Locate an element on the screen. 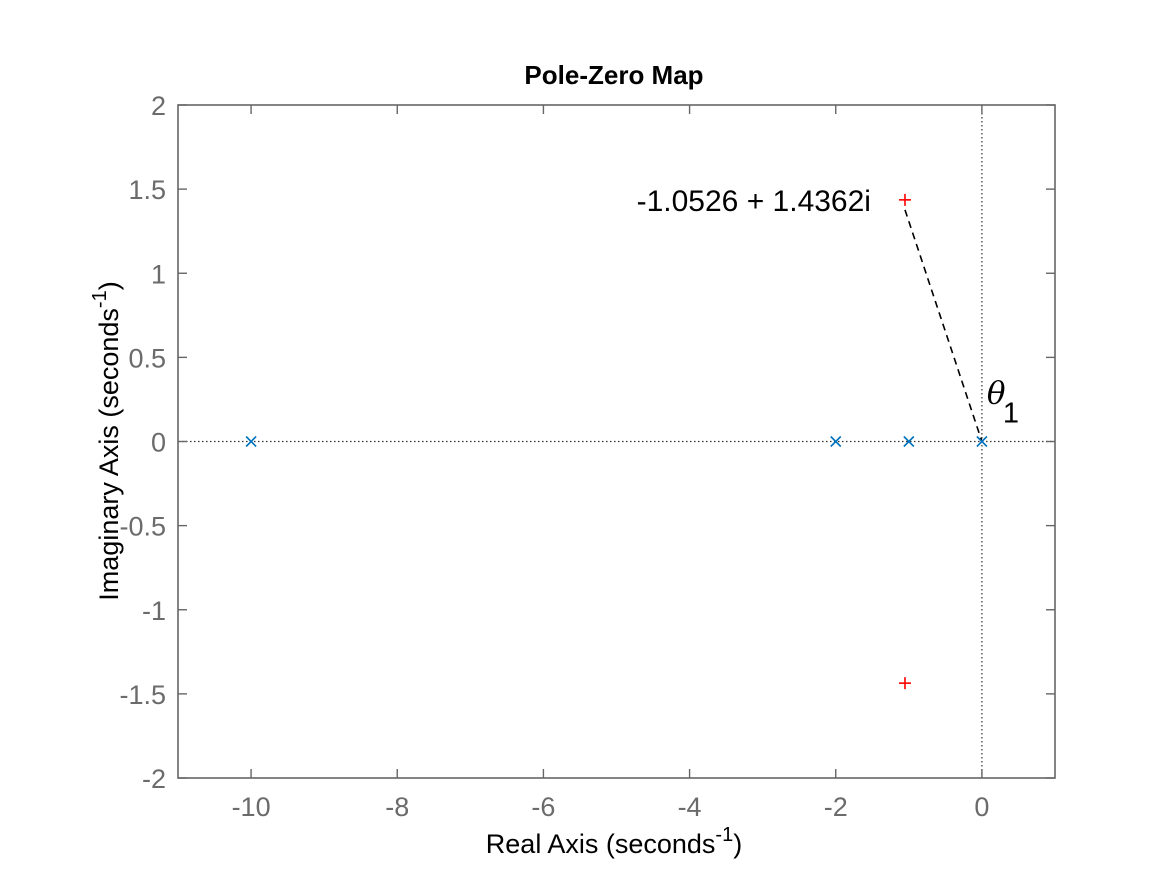 Image resolution: width=1167 pixels, height=875 pixels. x-axis-label: Real Axis (seconds-1) is located at coordinates (614, 841).